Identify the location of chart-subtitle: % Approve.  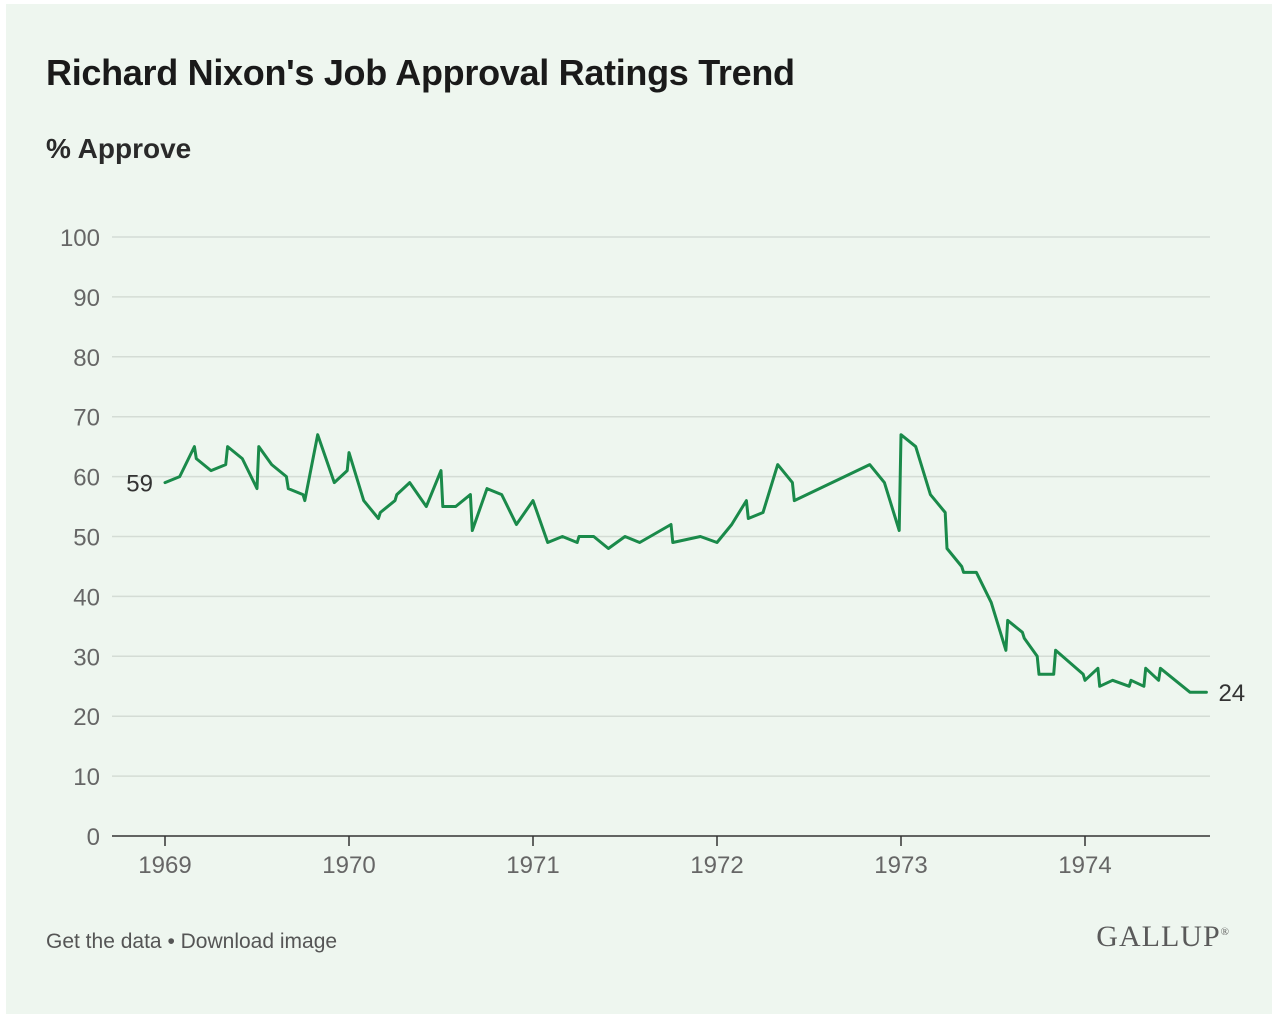
(119, 148).